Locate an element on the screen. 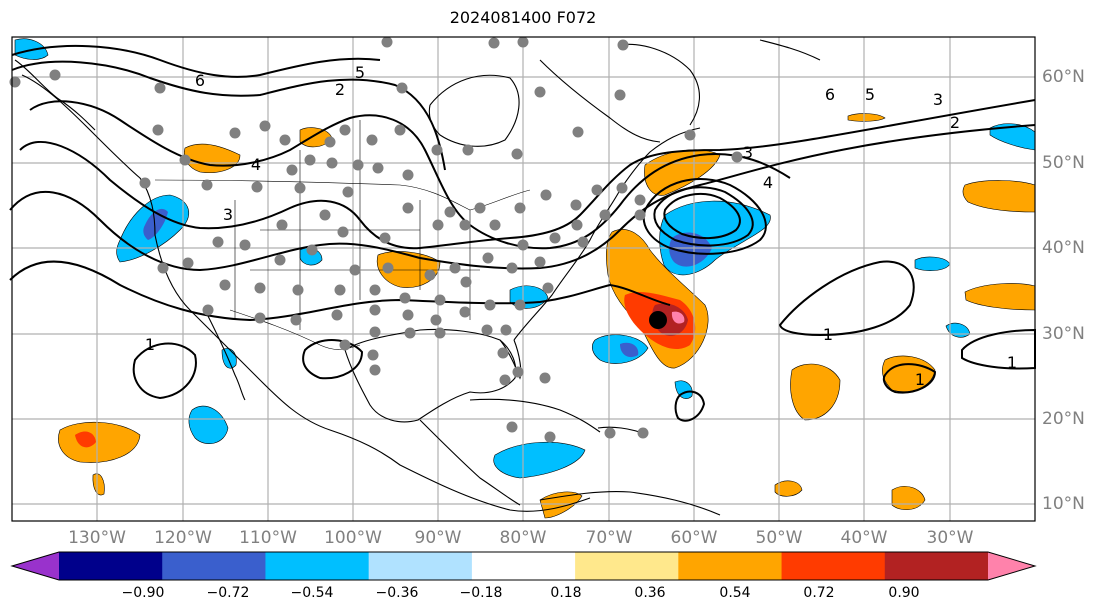 This screenshot has height=615, width=1105. hudson-bay is located at coordinates (474, 110).